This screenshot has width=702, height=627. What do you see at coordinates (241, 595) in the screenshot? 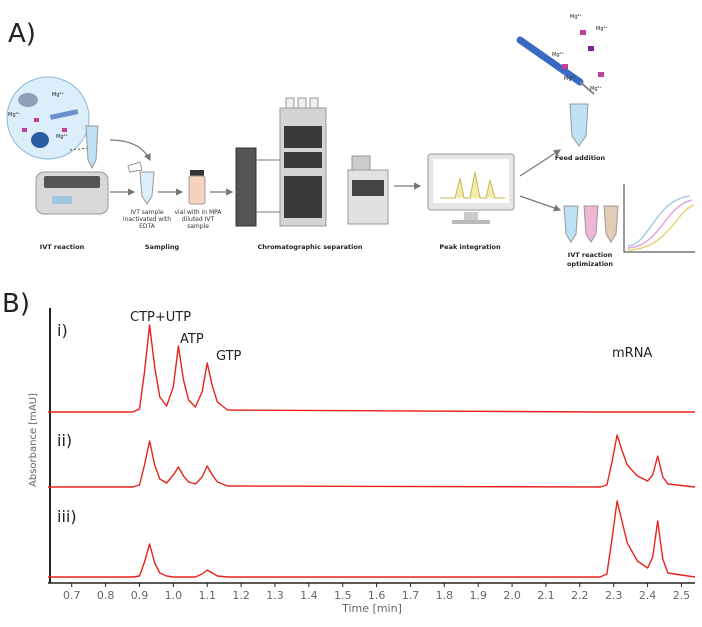
I see `x-tick-label: 1.2` at bounding box center [241, 595].